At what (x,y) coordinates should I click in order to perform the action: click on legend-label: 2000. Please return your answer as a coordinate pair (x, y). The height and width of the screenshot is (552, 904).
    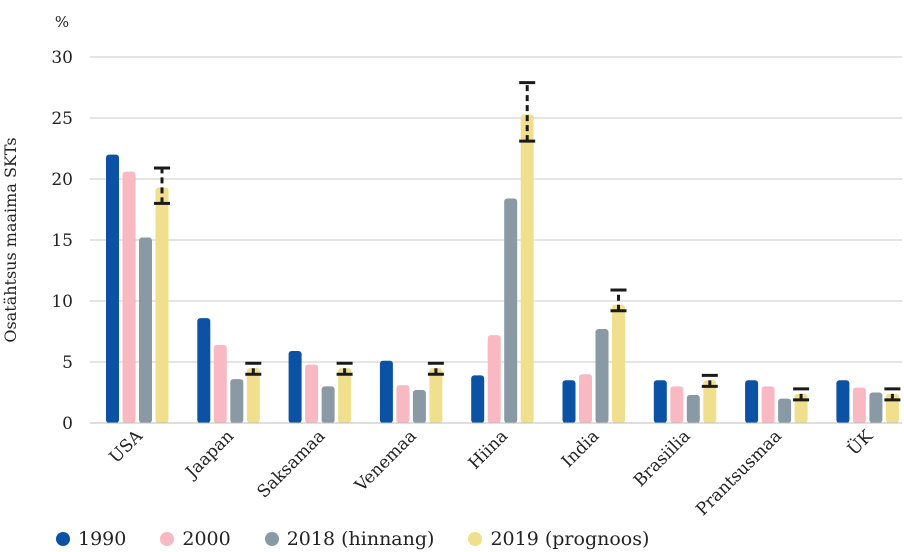
    Looking at the image, I should click on (206, 539).